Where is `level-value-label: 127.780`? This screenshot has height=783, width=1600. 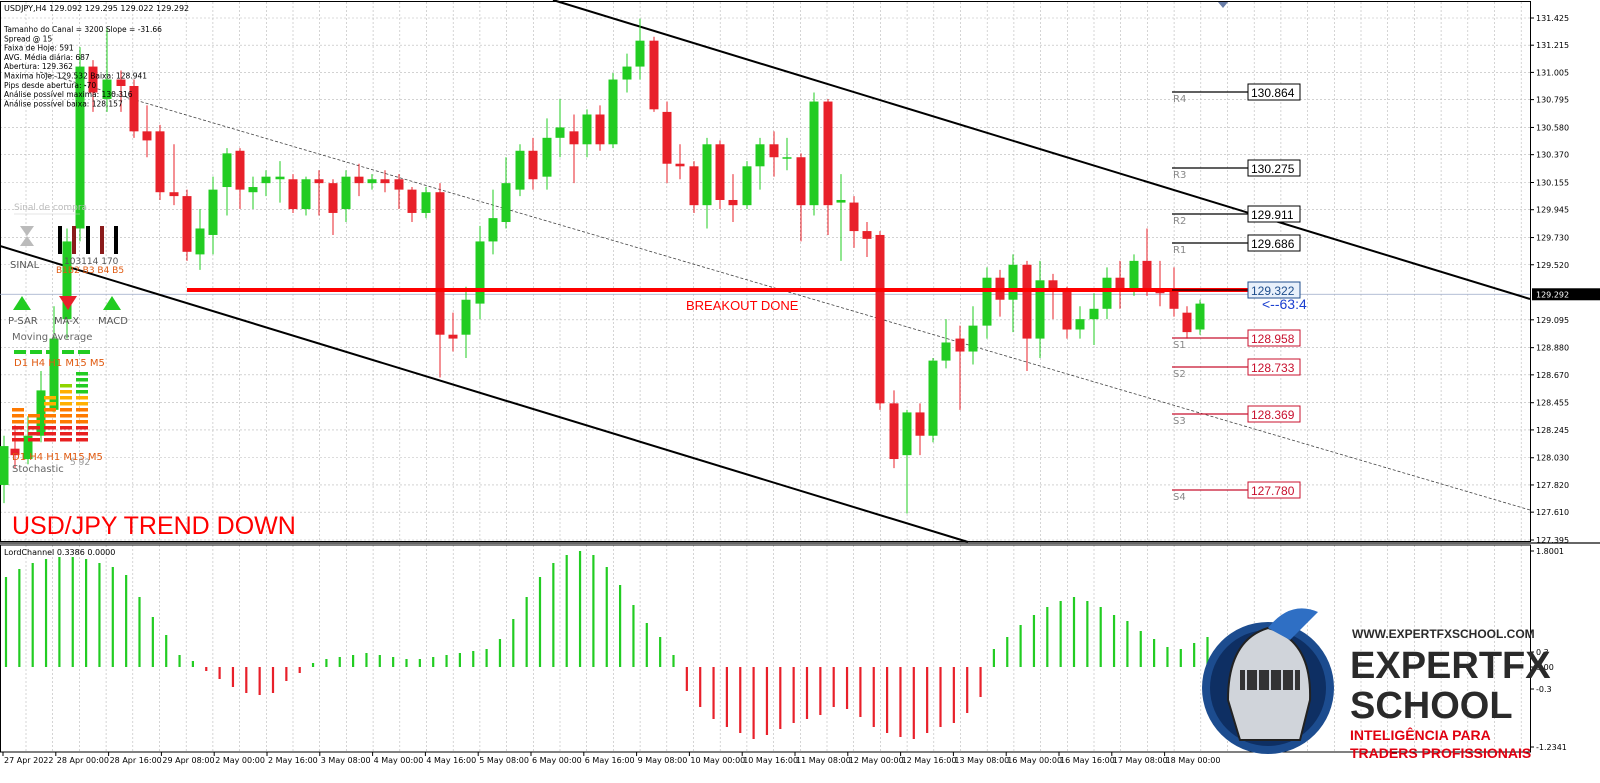 level-value-label: 127.780 is located at coordinates (1273, 491).